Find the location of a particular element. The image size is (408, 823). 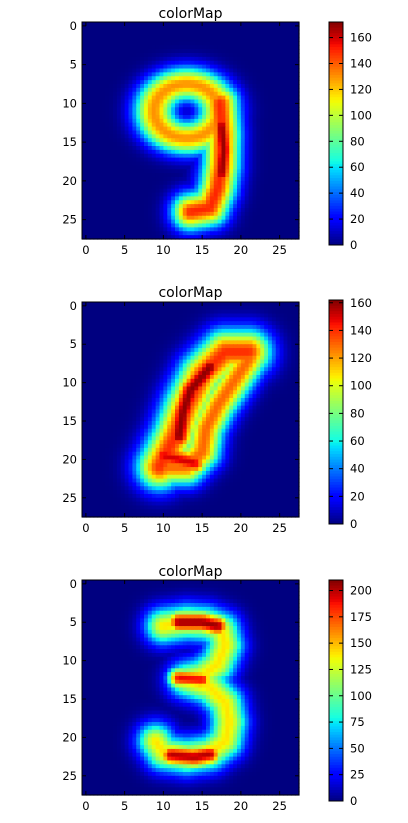

y-tick-label: 5 is located at coordinates (73, 65).